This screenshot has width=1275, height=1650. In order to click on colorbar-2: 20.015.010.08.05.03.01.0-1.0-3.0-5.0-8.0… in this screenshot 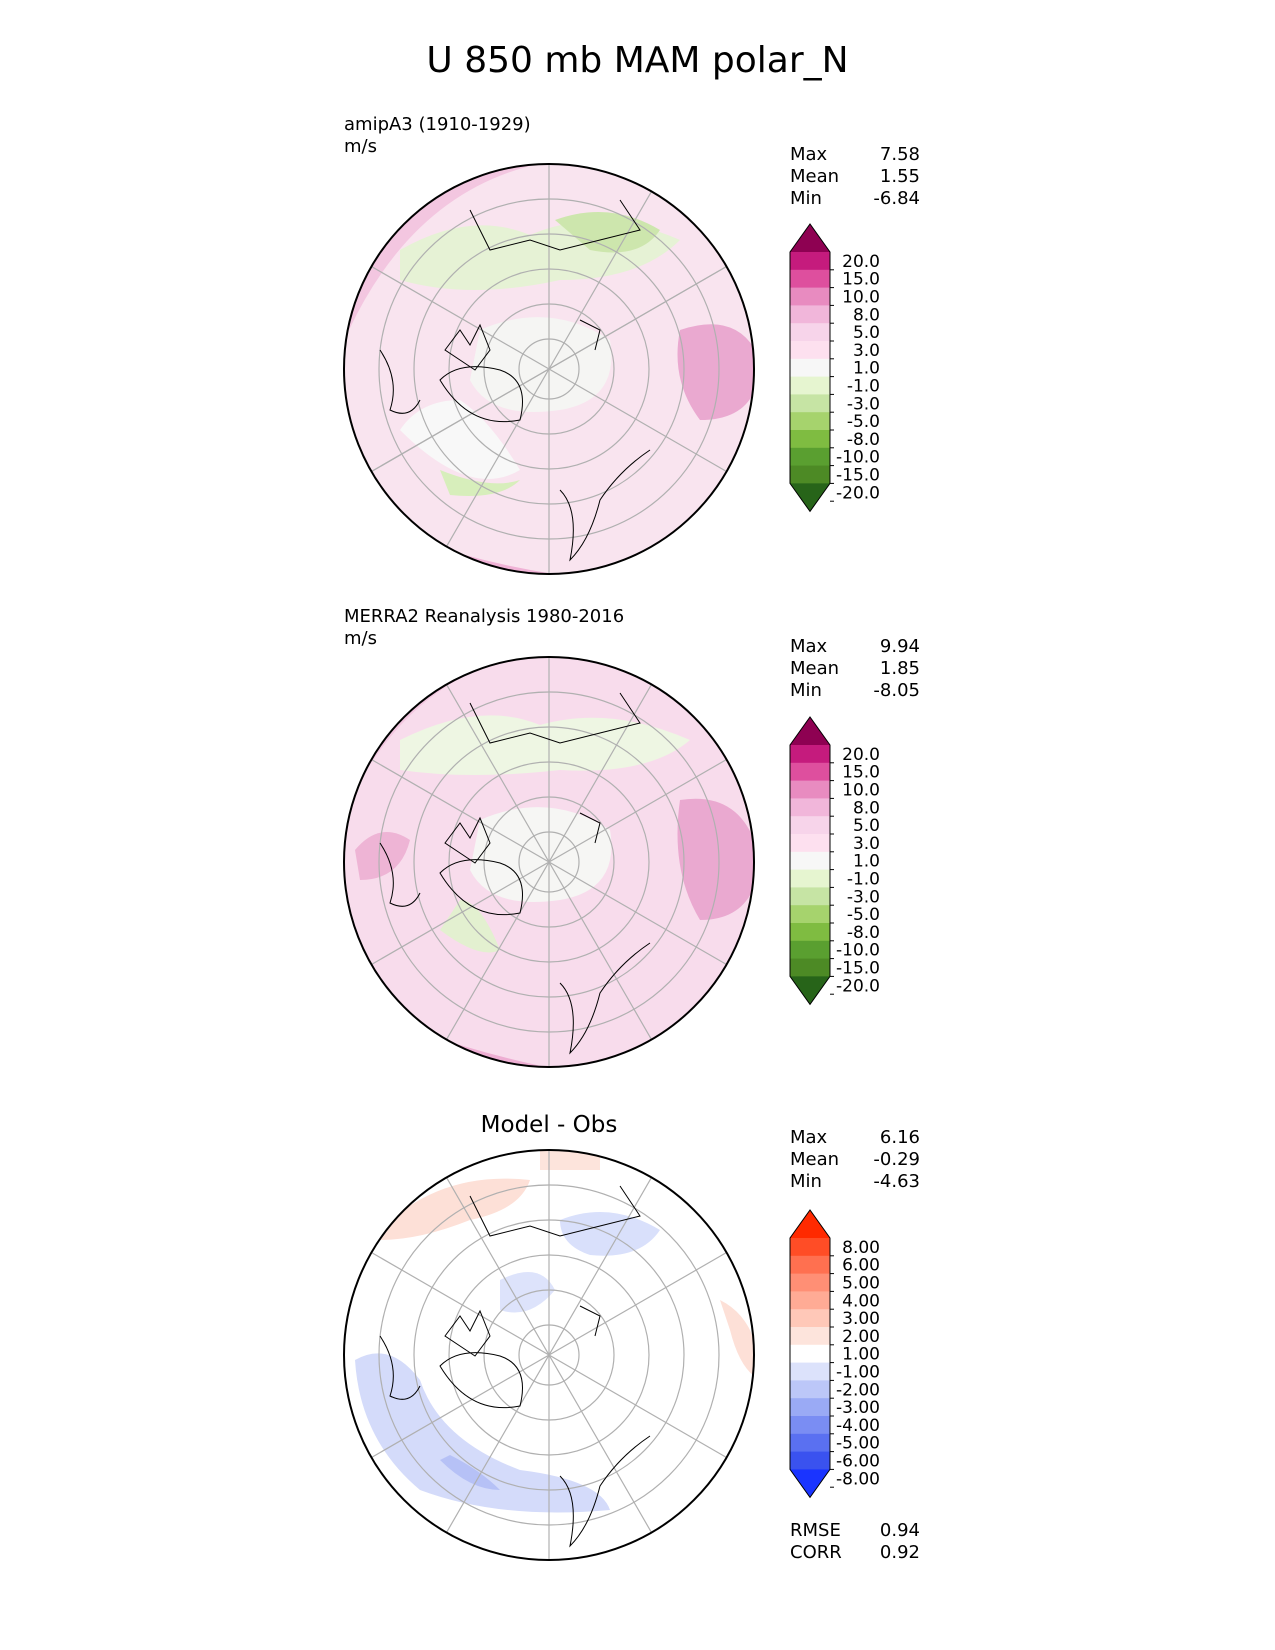, I will do `click(834, 861)`.